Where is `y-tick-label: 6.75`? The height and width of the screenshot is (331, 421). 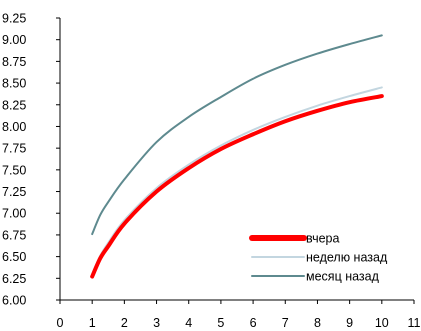
y-tick-label: 6.75 is located at coordinates (14, 235).